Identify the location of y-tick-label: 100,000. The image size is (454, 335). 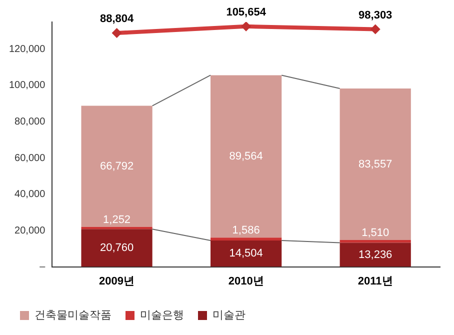
(27, 86).